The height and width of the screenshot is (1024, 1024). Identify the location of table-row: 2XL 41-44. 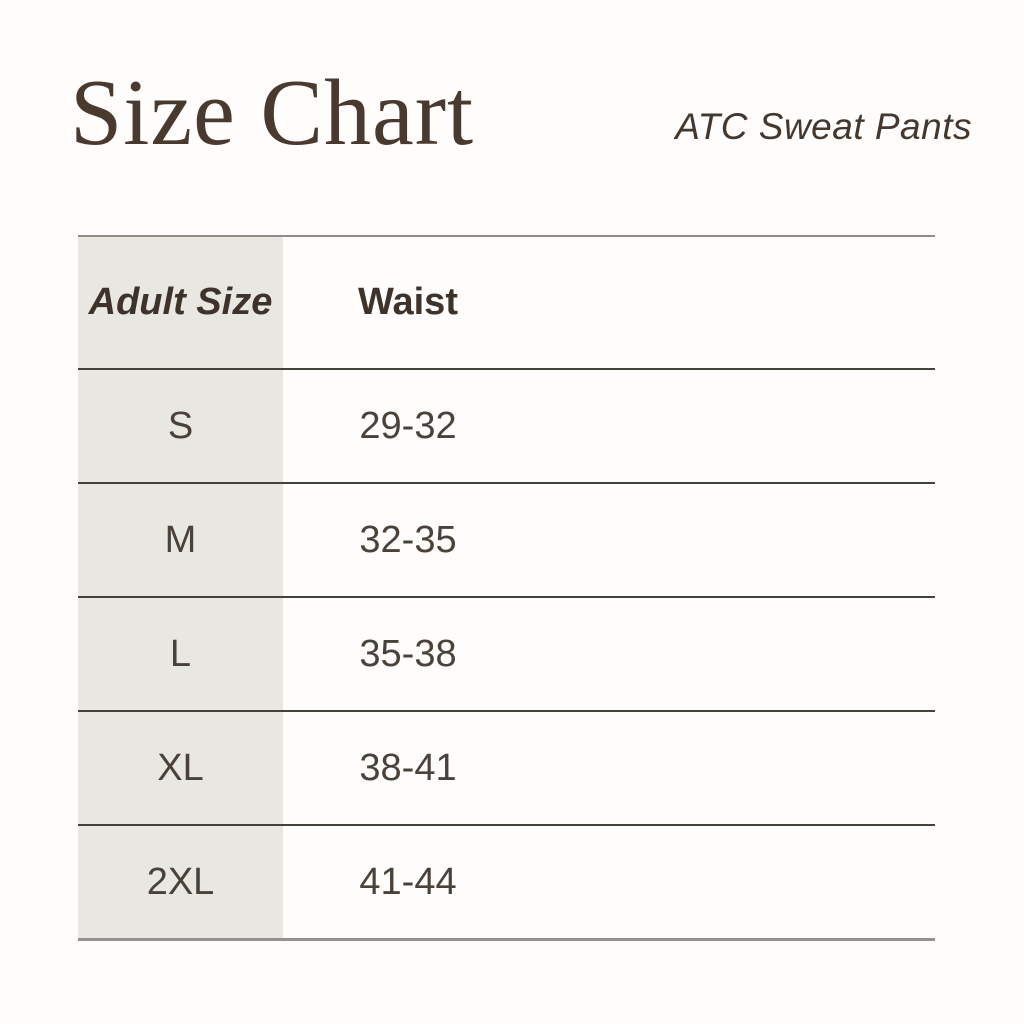
(506, 881).